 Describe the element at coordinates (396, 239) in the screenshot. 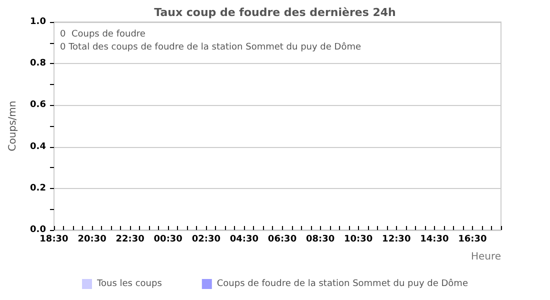

I see `x-tick-label: 12:30` at that location.